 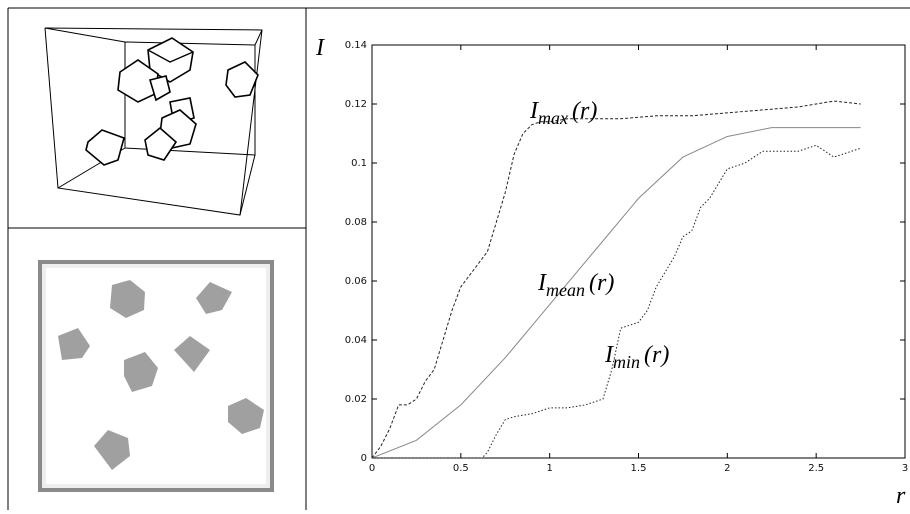 I want to click on y-tick-label: 0.06, so click(x=356, y=281).